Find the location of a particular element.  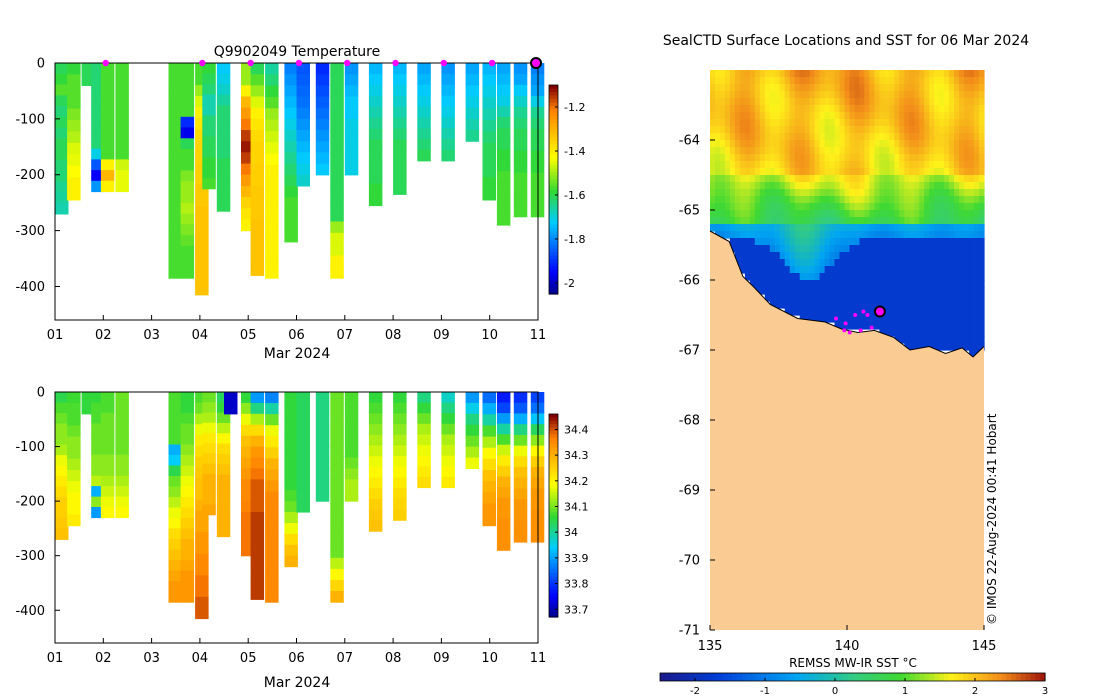

colorbar-tick-label: 34.4 is located at coordinates (576, 429).